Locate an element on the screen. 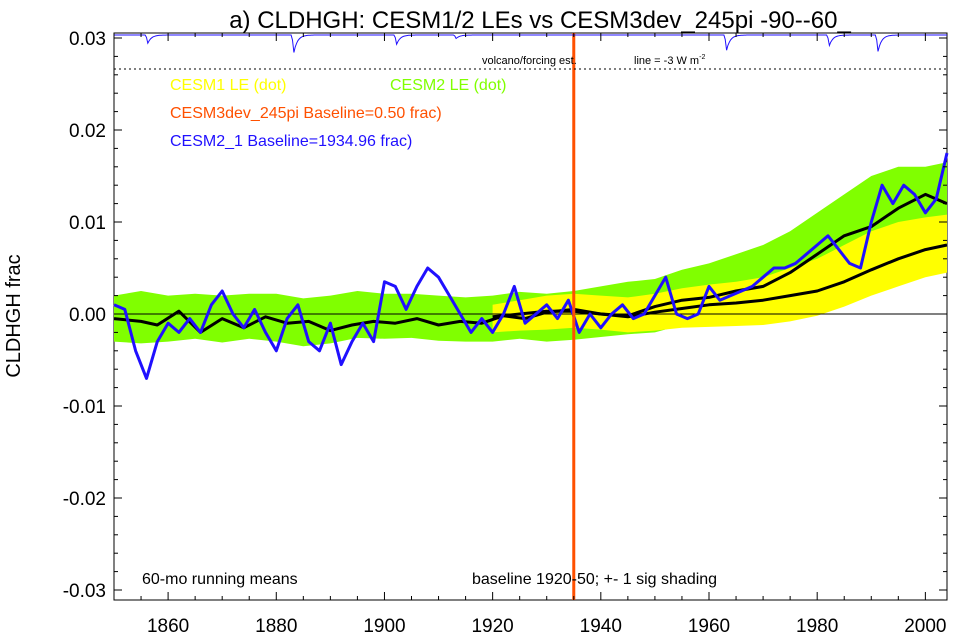 The height and width of the screenshot is (641, 977). legend-cesm2: CESM2 LE (dot) is located at coordinates (448, 85).